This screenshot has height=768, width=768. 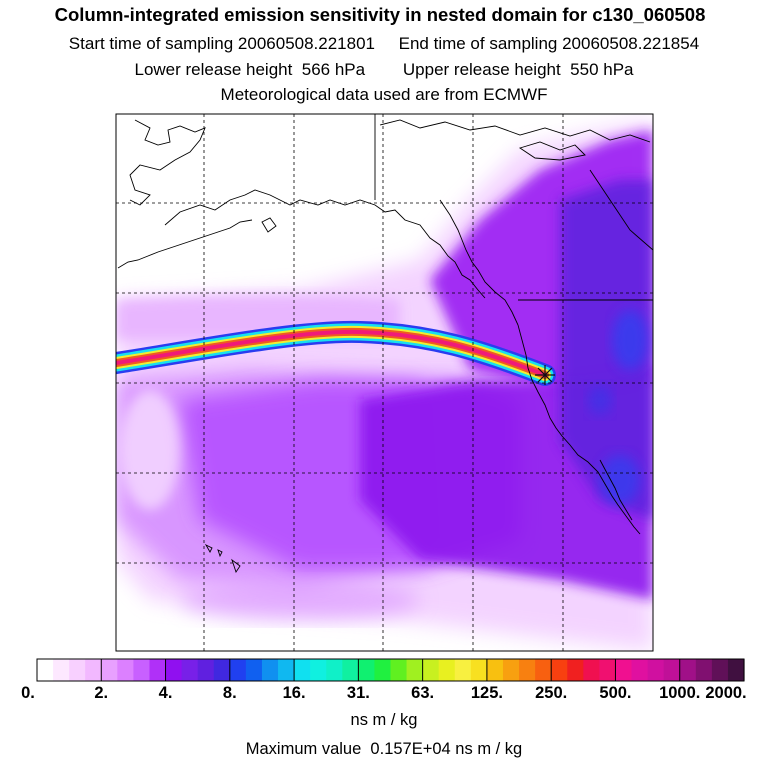 I want to click on colorbar-tick-label: 2., so click(x=101, y=693).